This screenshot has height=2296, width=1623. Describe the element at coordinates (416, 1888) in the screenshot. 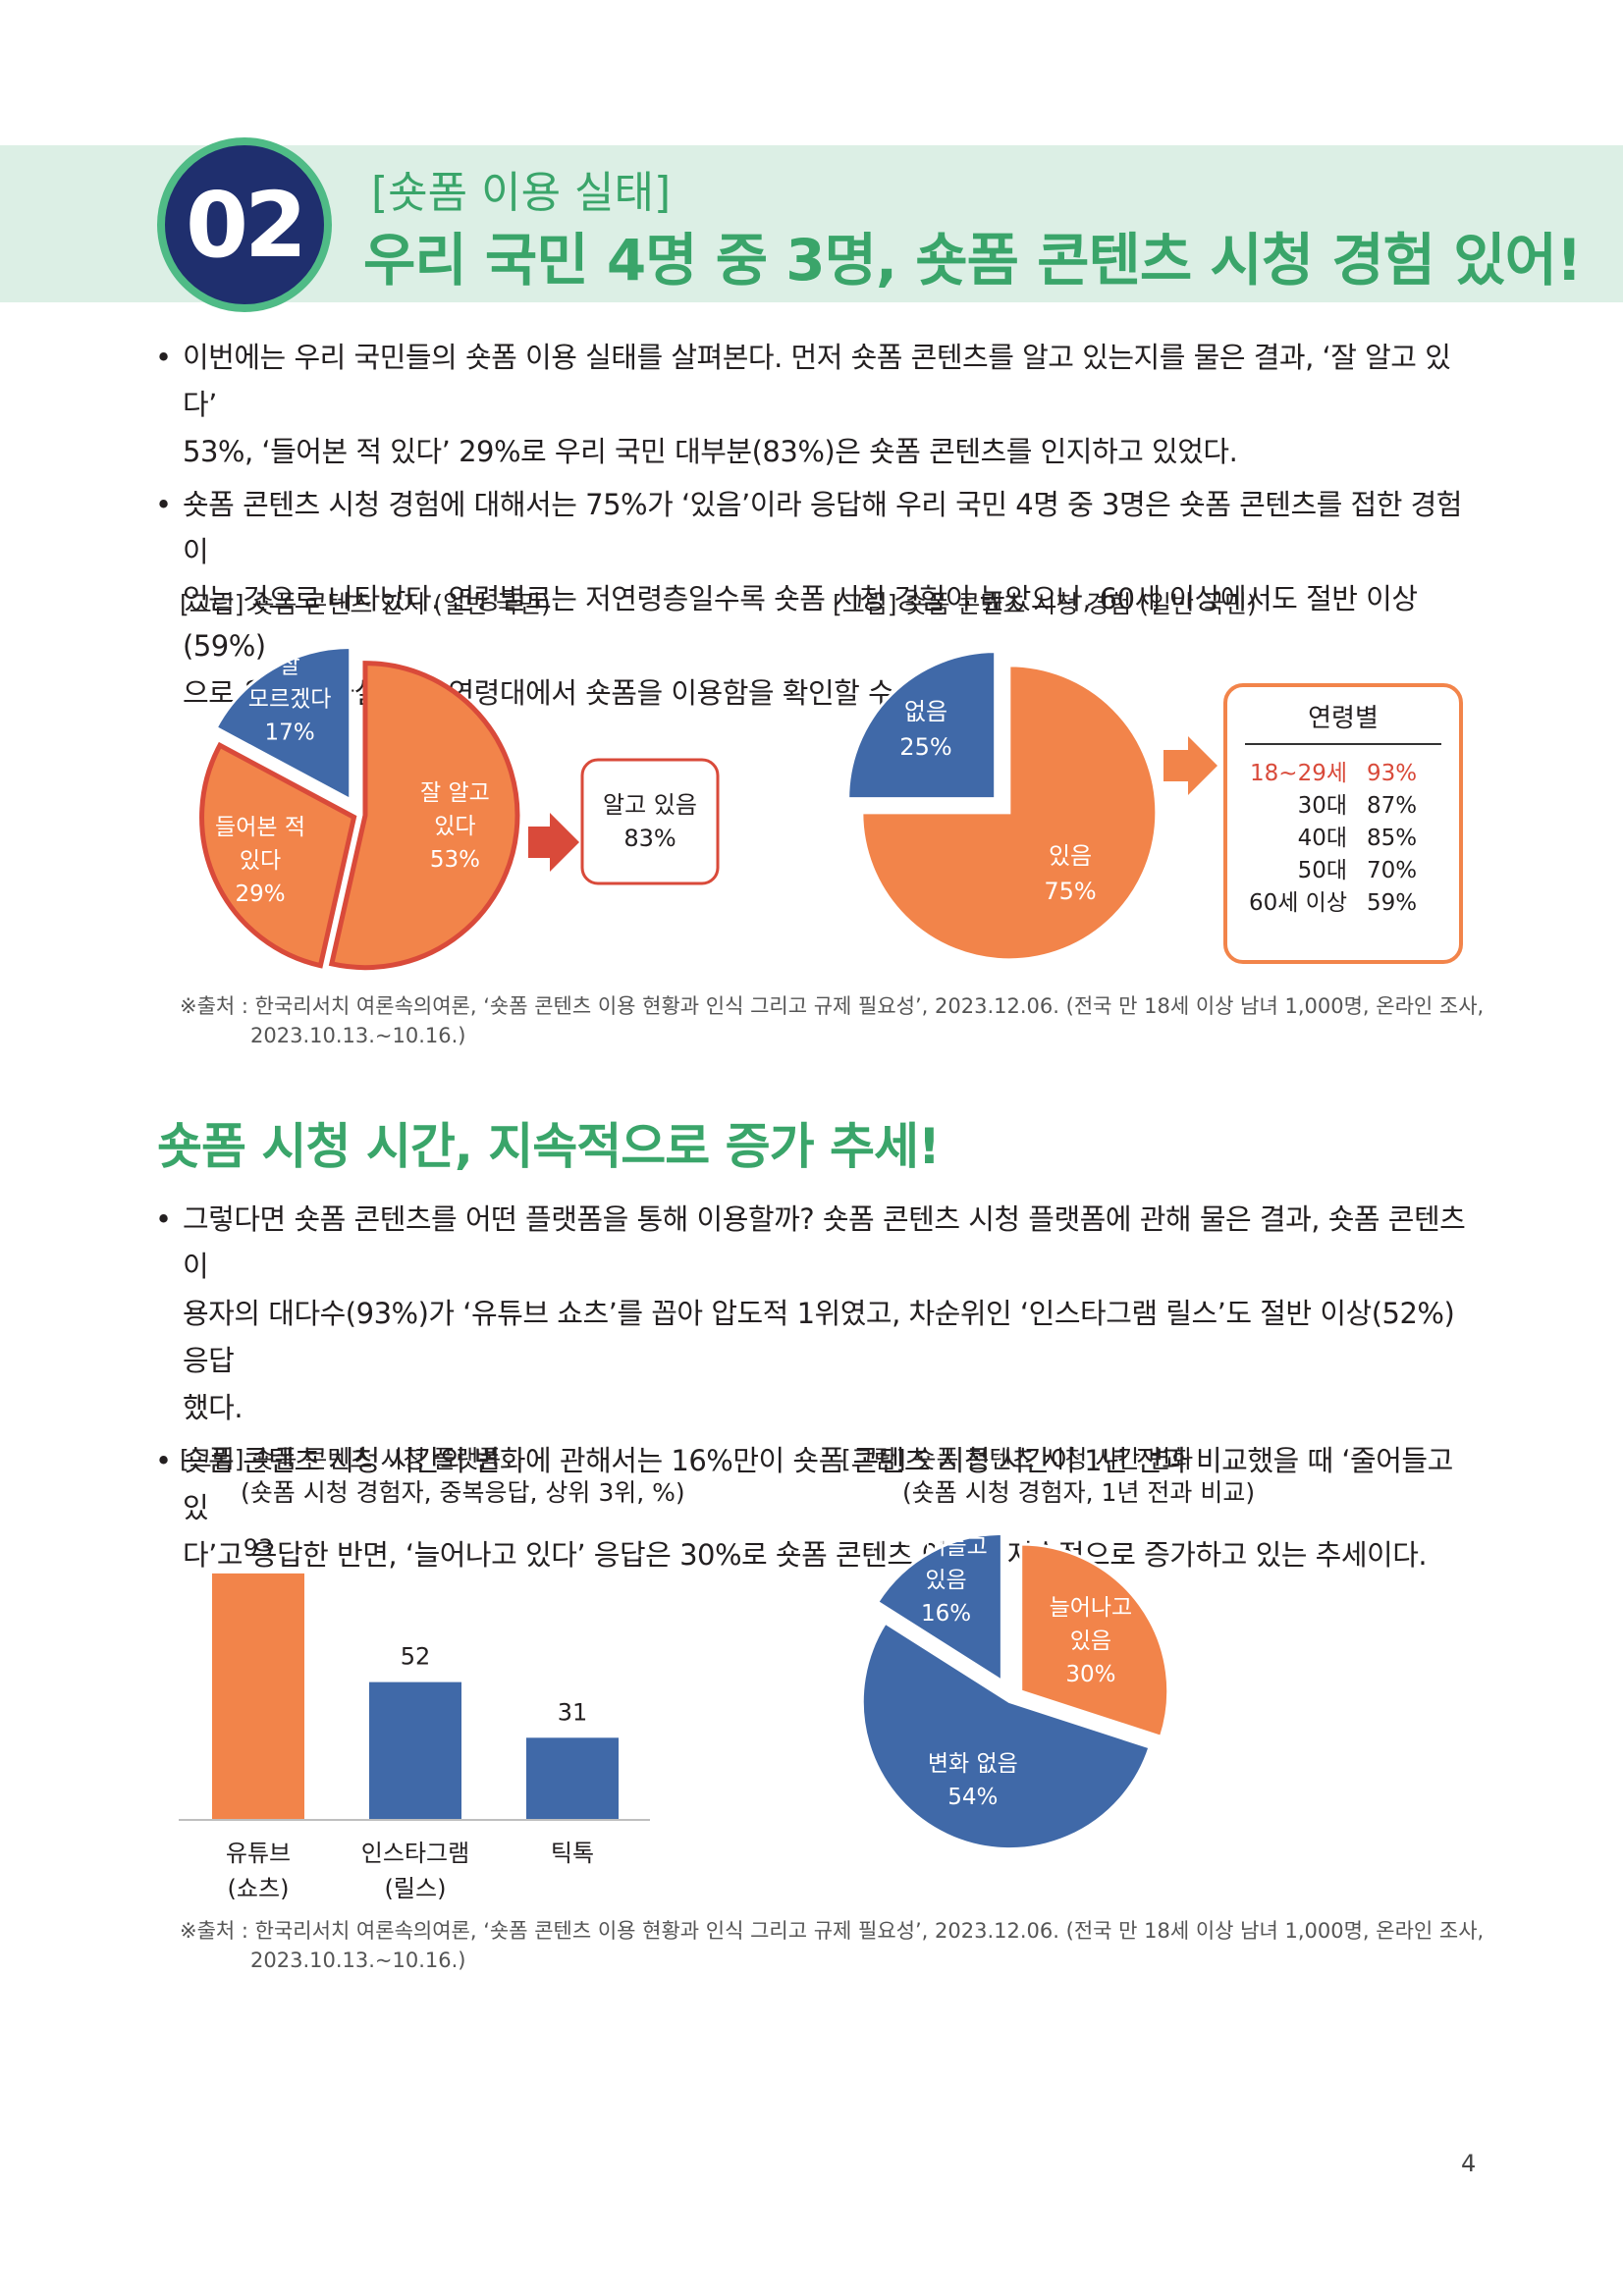

I see `bar-category-label: (릴스)` at that location.